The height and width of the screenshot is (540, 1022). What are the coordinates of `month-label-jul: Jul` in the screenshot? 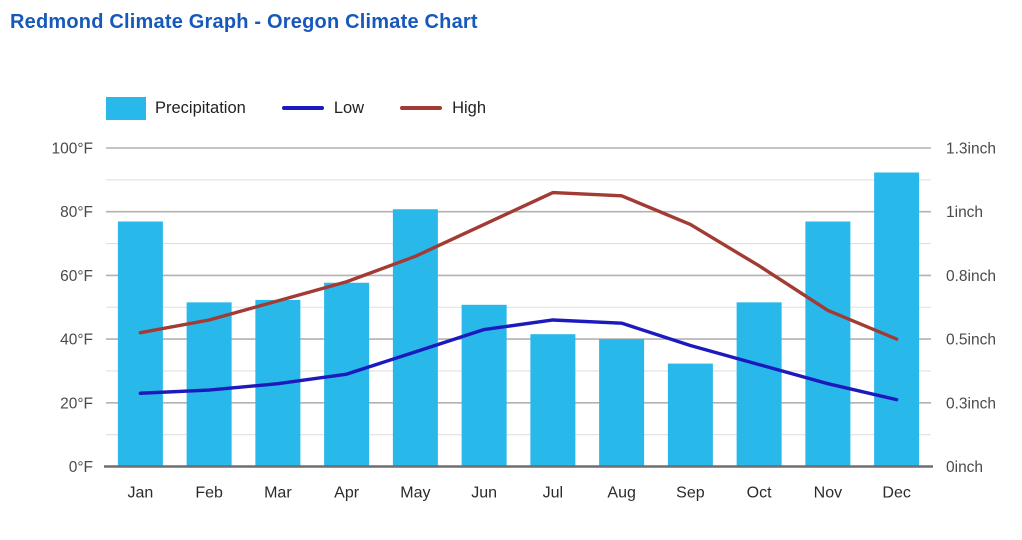 It's located at (553, 493).